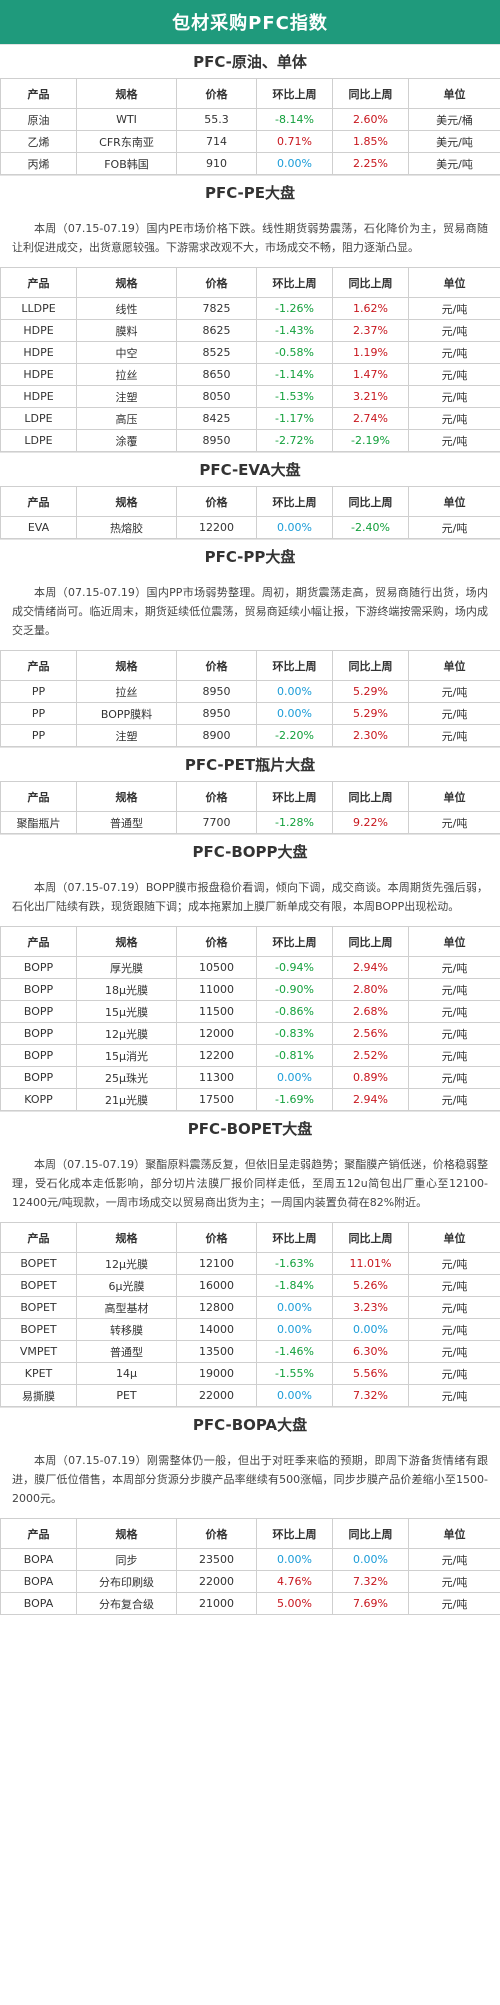 Image resolution: width=500 pixels, height=2005 pixels. Describe the element at coordinates (216, 352) in the screenshot. I see `table-cell: 8525` at that location.